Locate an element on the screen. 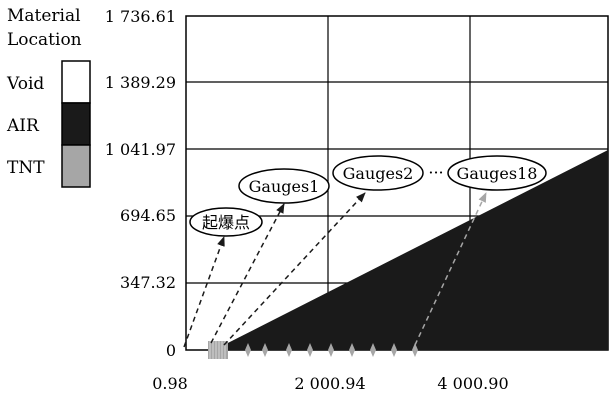 This screenshot has height=396, width=610. arrow-to-detonation-point is located at coordinates (204, 292).